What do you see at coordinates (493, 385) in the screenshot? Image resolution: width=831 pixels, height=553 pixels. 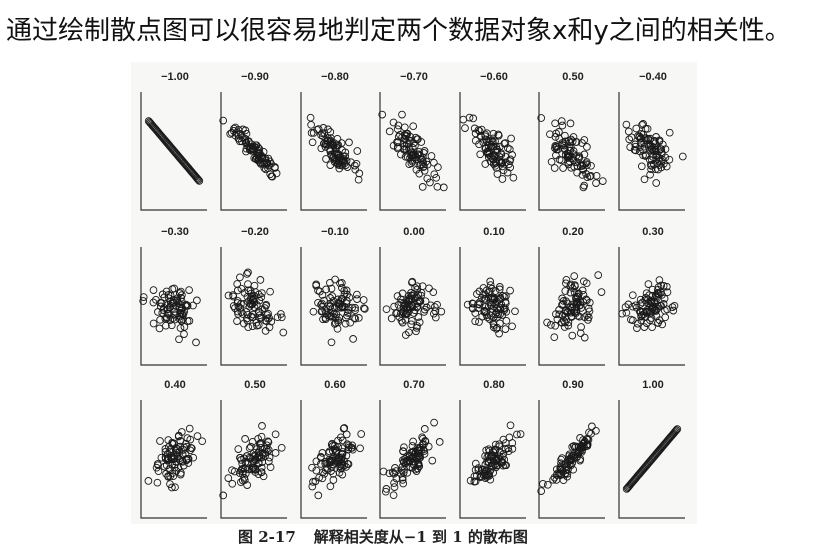 I see `panel-label: 0.80` at bounding box center [493, 385].